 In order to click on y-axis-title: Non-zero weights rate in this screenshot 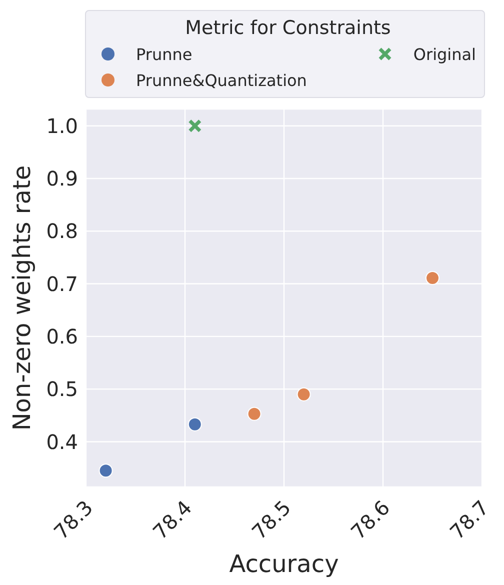, I will do `click(22, 298)`.